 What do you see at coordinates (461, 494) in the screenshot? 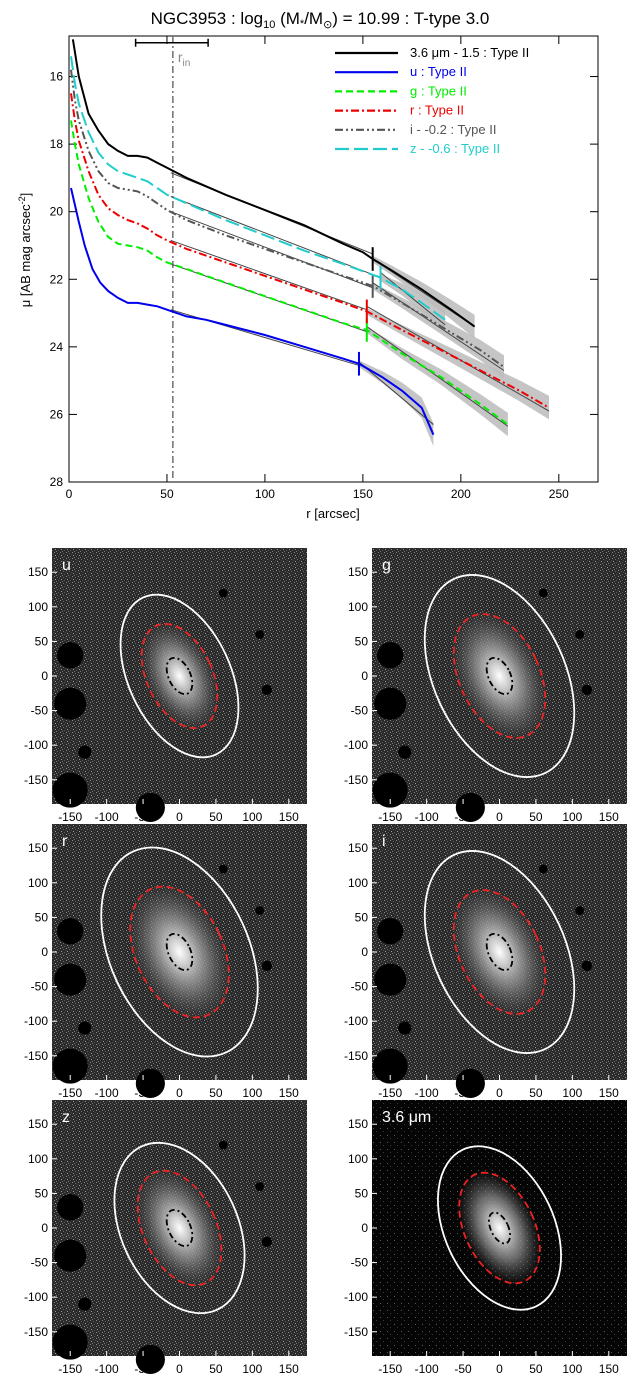
I see `x-tick-label: 200` at bounding box center [461, 494].